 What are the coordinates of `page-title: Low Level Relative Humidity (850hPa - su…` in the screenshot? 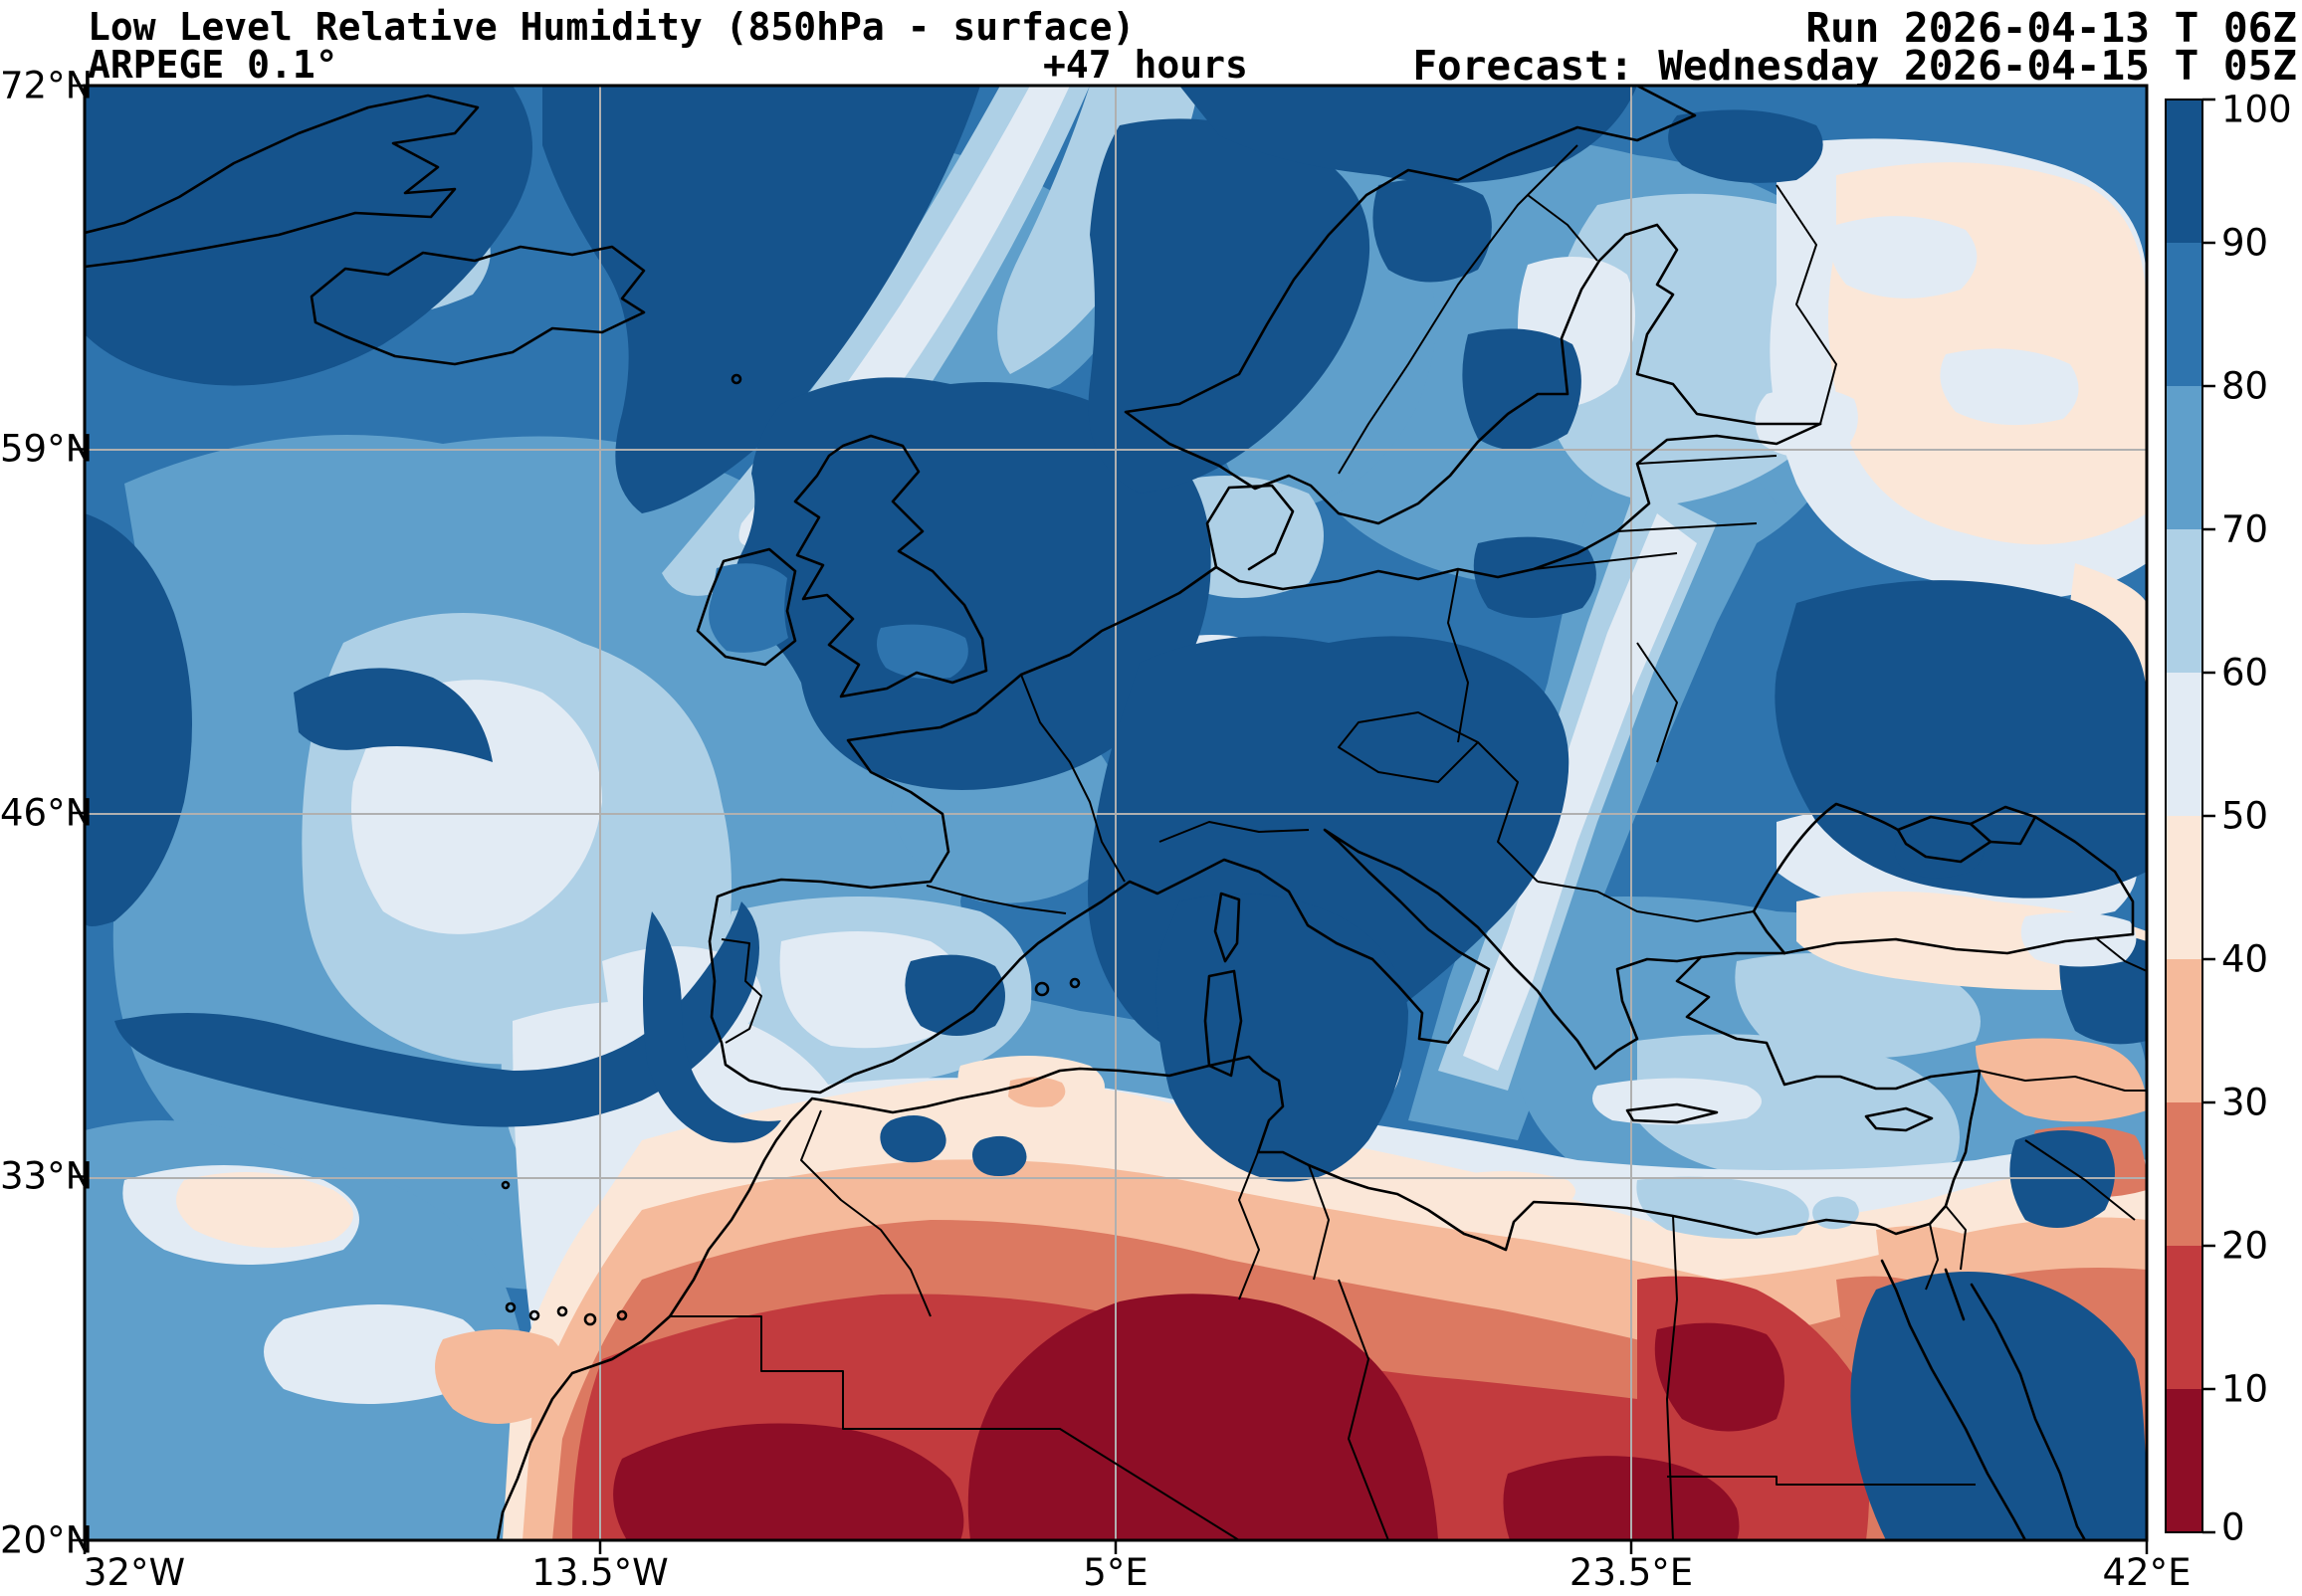 It's located at (612, 27).